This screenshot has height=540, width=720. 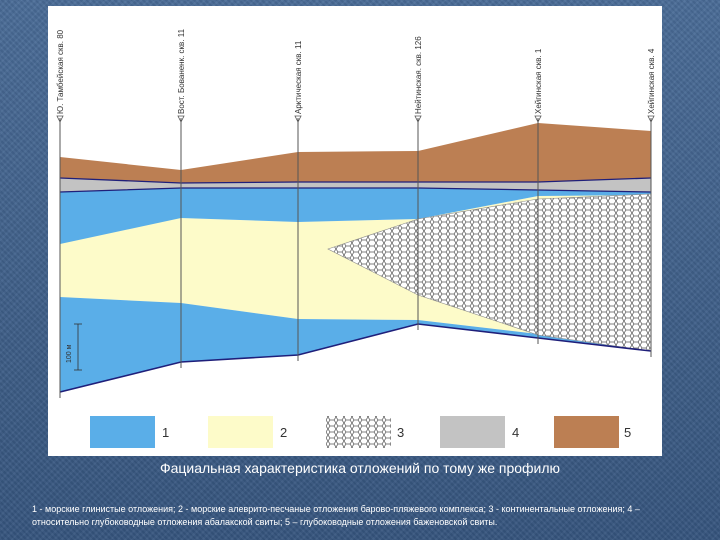 What do you see at coordinates (355, 119) in the screenshot?
I see `well-markers` at bounding box center [355, 119].